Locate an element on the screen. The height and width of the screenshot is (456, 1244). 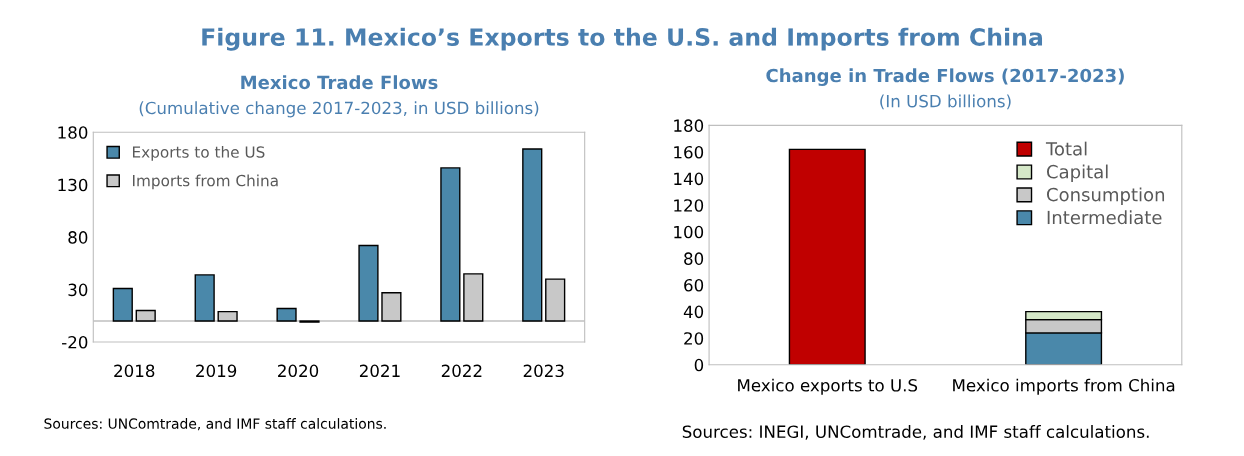
source-note: Sources: INEGI, UNComtrade, and IMF staff calculations. is located at coordinates (915, 432).